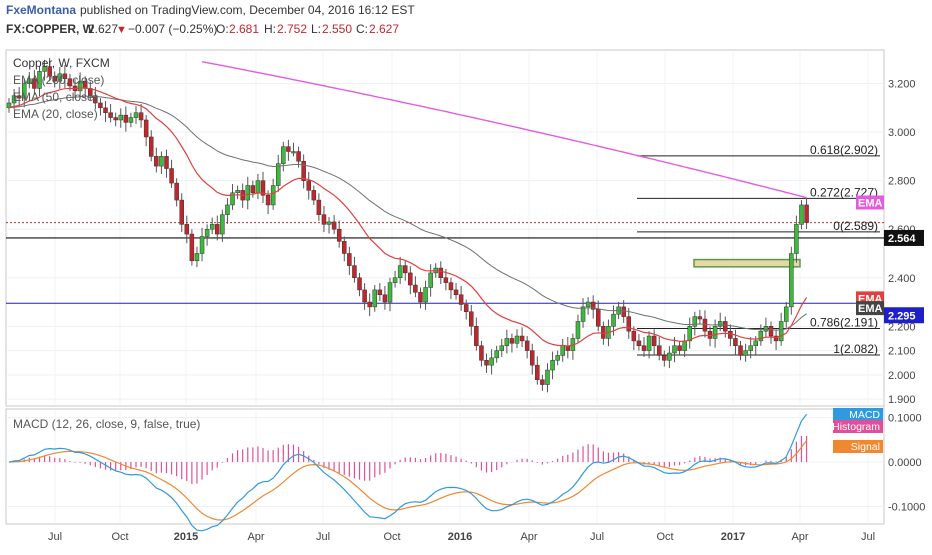  Describe the element at coordinates (844, 150) in the screenshot. I see `fib-level-label: 0.618(2.902)` at that location.